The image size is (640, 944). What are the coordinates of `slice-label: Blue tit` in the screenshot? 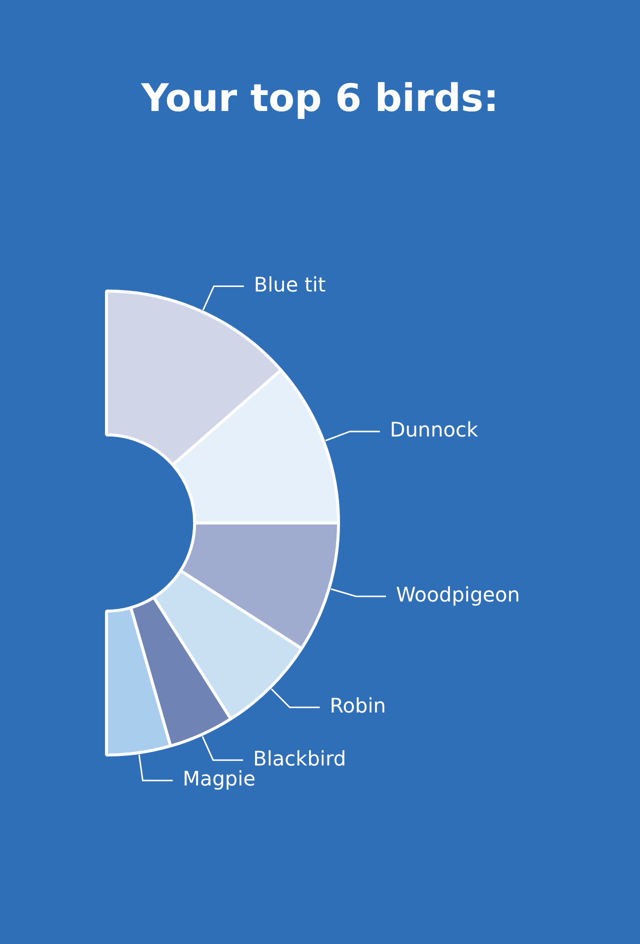 It's located at (290, 284).